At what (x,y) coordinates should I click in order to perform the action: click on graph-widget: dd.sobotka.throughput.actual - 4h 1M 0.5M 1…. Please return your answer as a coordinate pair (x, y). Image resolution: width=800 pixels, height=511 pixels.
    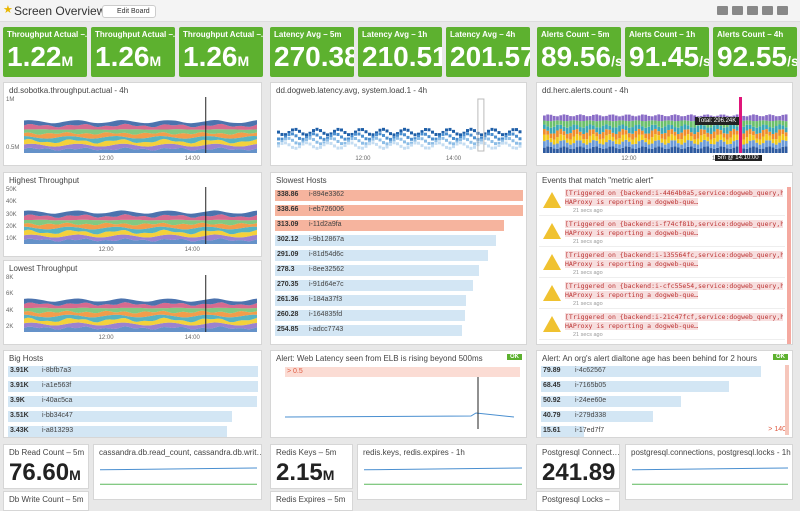
    Looking at the image, I should click on (132, 124).